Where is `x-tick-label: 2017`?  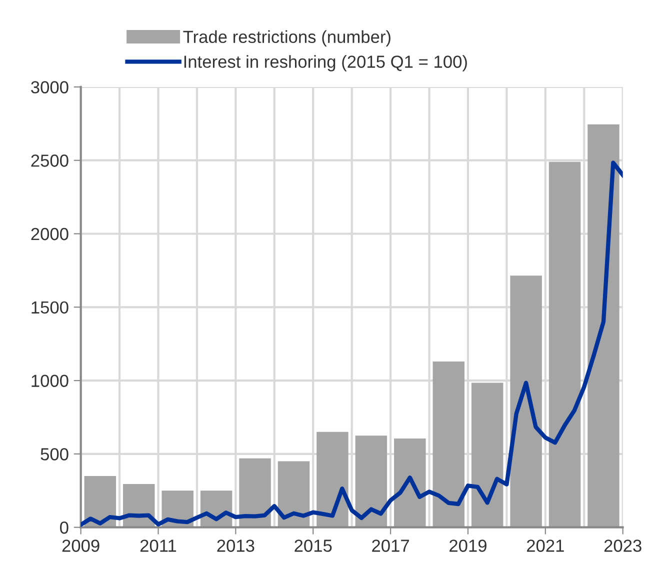 x-tick-label: 2017 is located at coordinates (390, 546).